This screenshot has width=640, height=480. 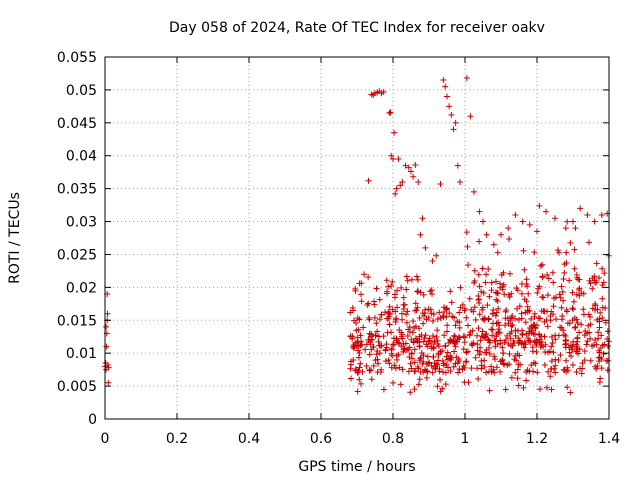 What do you see at coordinates (356, 467) in the screenshot?
I see `x-axis-label: GPS time / hours` at bounding box center [356, 467].